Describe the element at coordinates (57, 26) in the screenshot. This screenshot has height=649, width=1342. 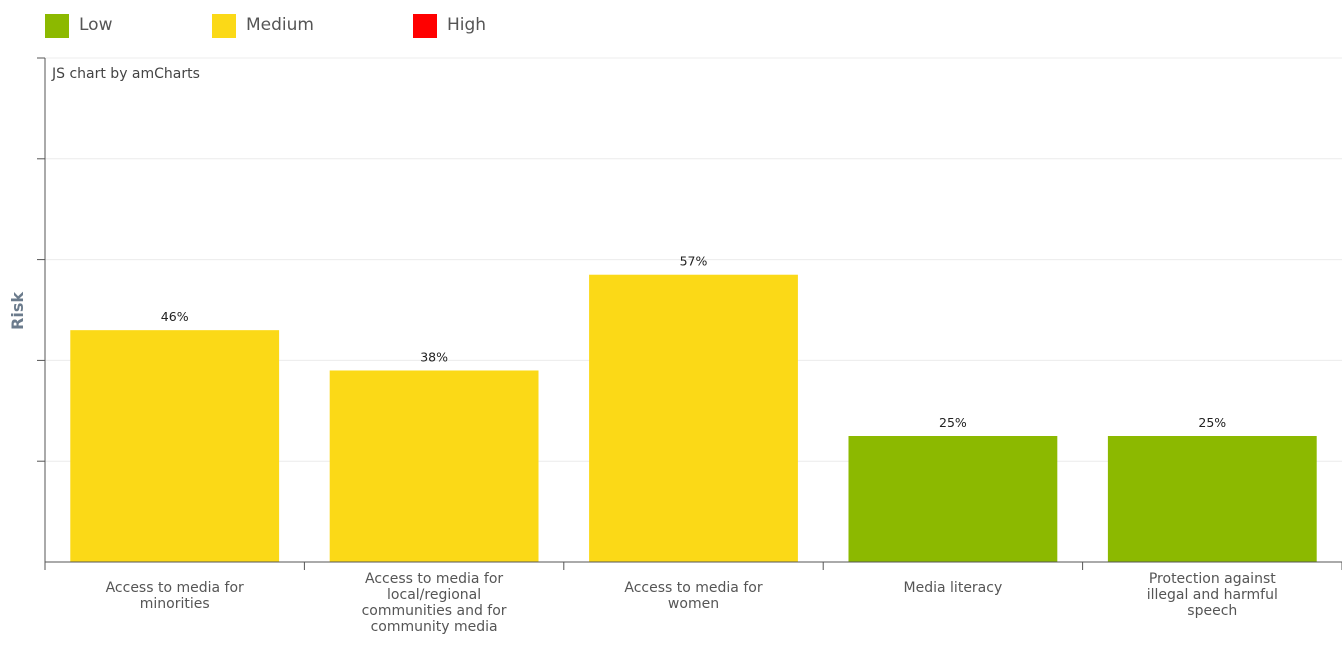
I see `legend-swatch-low` at that location.